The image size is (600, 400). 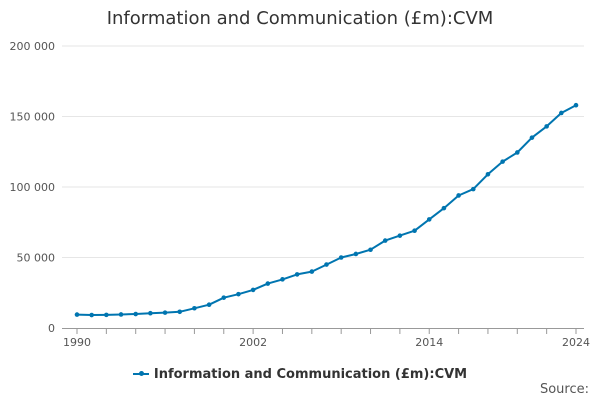 I want to click on y-tick-label: 0, so click(x=51, y=328).